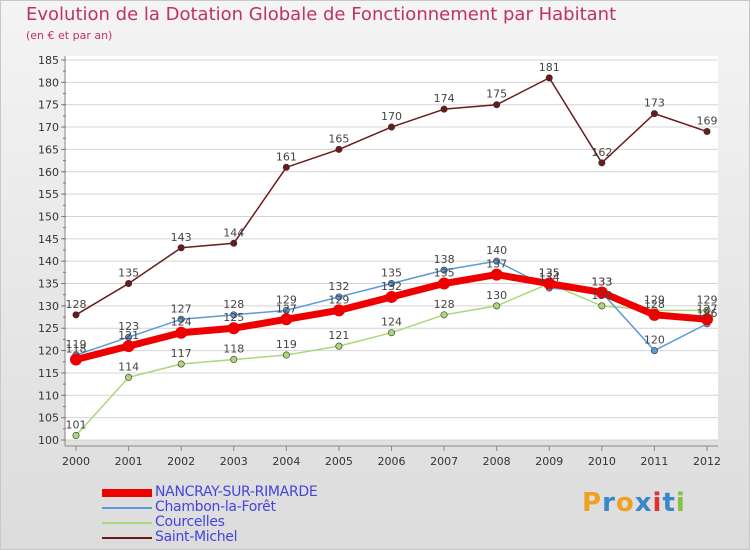  I want to click on data-label: 161, so click(286, 156).